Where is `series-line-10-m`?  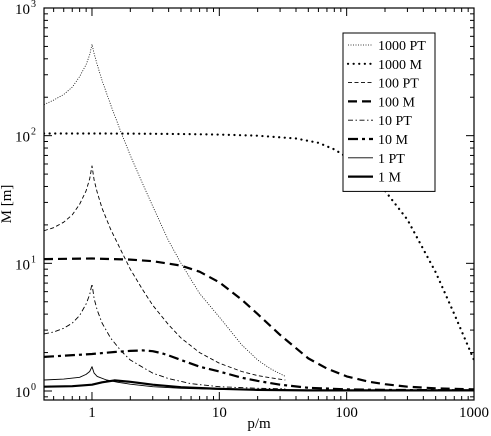
series-line-10-m is located at coordinates (259, 370).